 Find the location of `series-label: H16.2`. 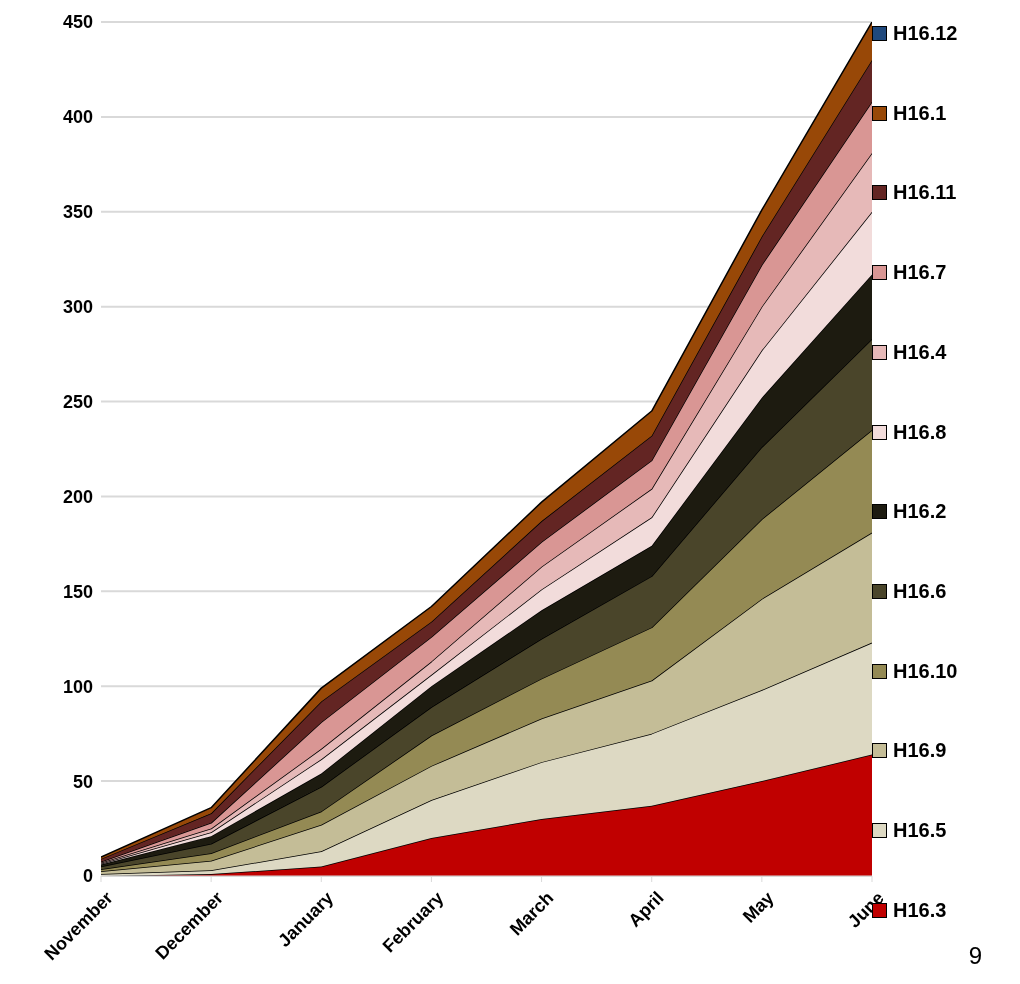

series-label: H16.2 is located at coordinates (920, 512).